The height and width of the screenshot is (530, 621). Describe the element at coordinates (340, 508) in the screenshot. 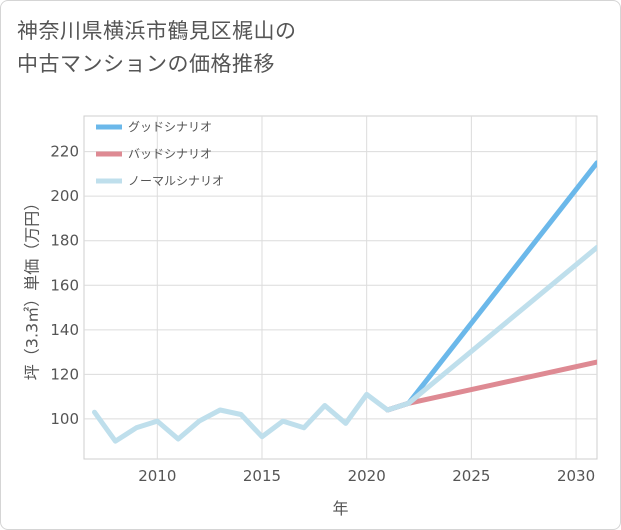

I see `x-axis-label: 年` at that location.